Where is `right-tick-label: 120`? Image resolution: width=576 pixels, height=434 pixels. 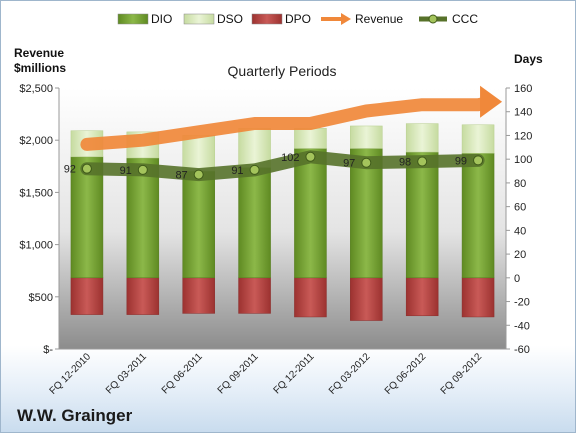
right-tick-label: 120 is located at coordinates (523, 136).